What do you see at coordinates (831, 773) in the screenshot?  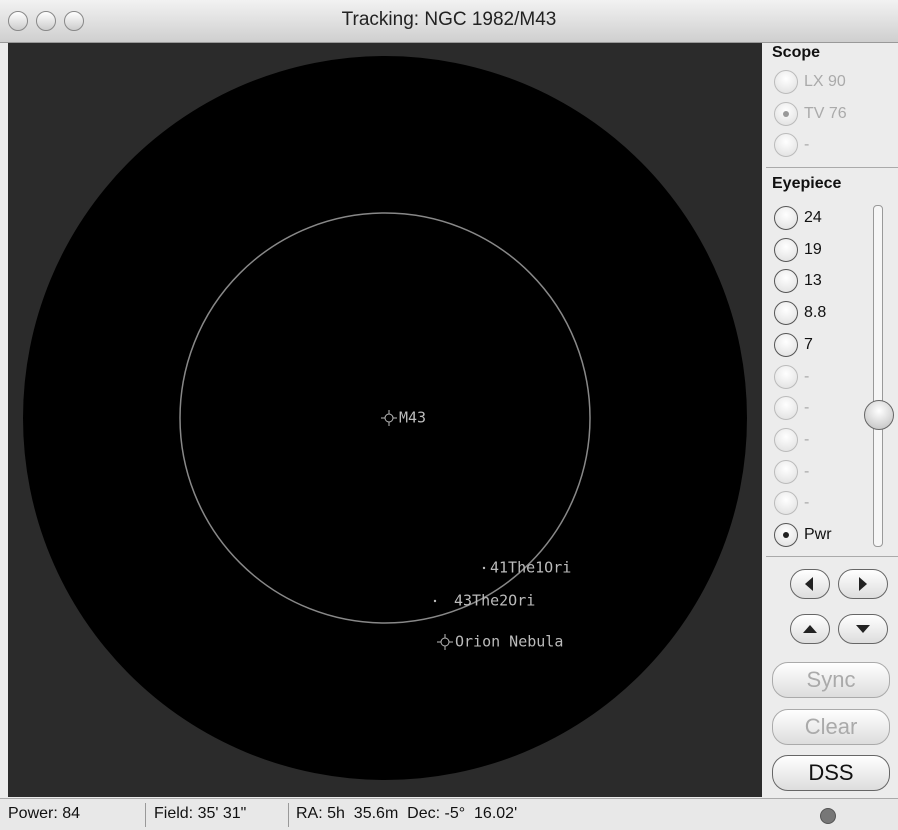 I see `action-button: DSS` at bounding box center [831, 773].